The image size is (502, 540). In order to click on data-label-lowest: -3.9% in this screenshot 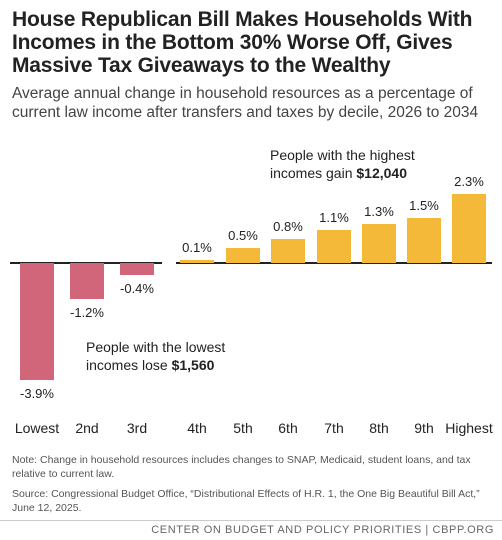, I will do `click(37, 393)`.